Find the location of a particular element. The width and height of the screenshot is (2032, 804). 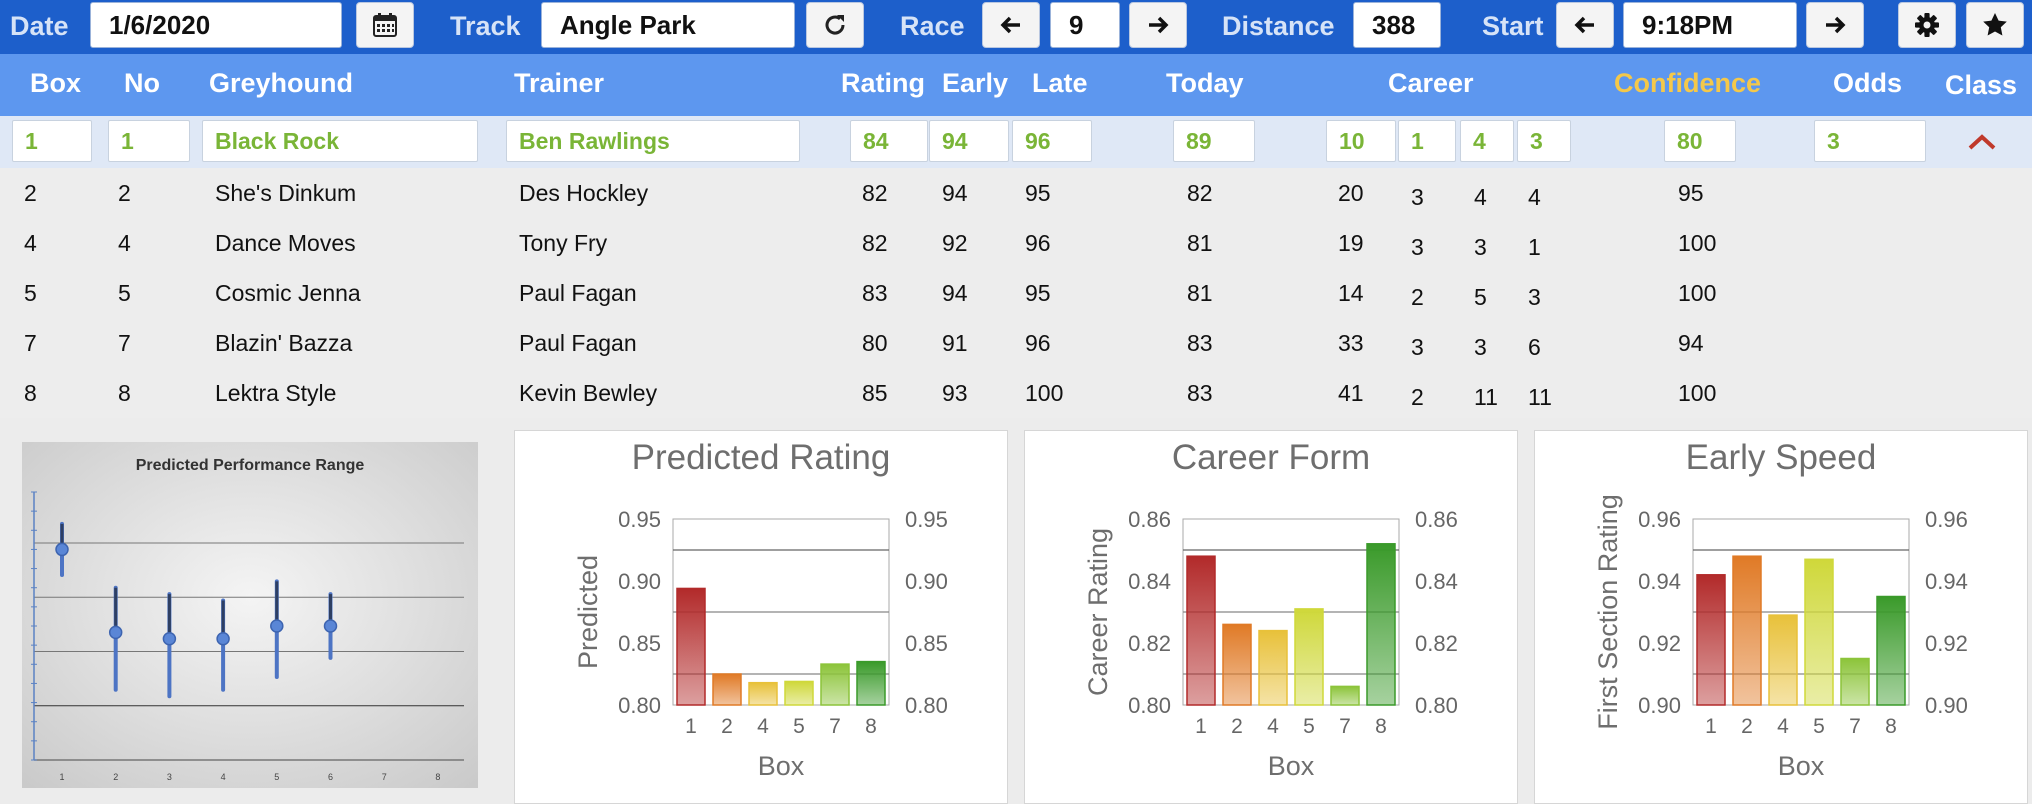

selected-confidence-field: 80 is located at coordinates (1700, 141).